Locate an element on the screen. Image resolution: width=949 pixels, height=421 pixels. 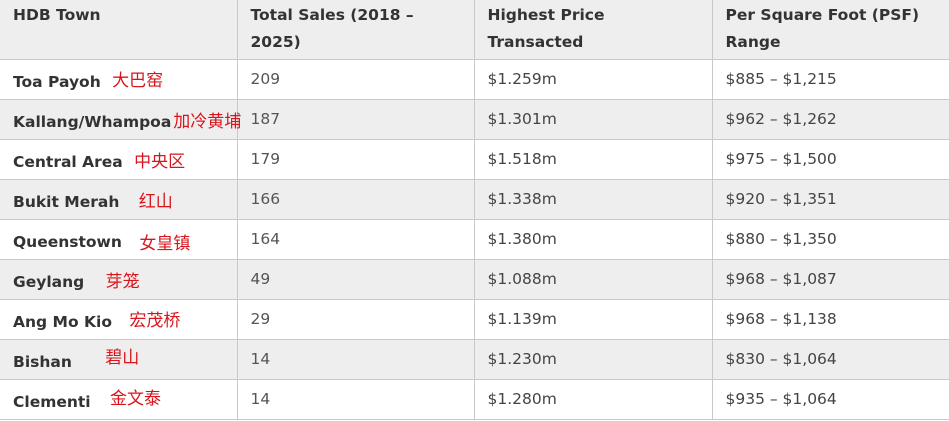
town-name: Ang Mo Kio is located at coordinates (62, 321).